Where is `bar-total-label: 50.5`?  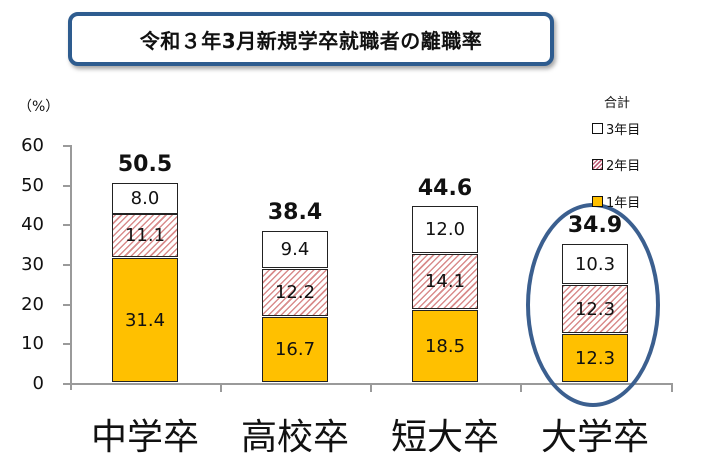 bar-total-label: 50.5 is located at coordinates (145, 164).